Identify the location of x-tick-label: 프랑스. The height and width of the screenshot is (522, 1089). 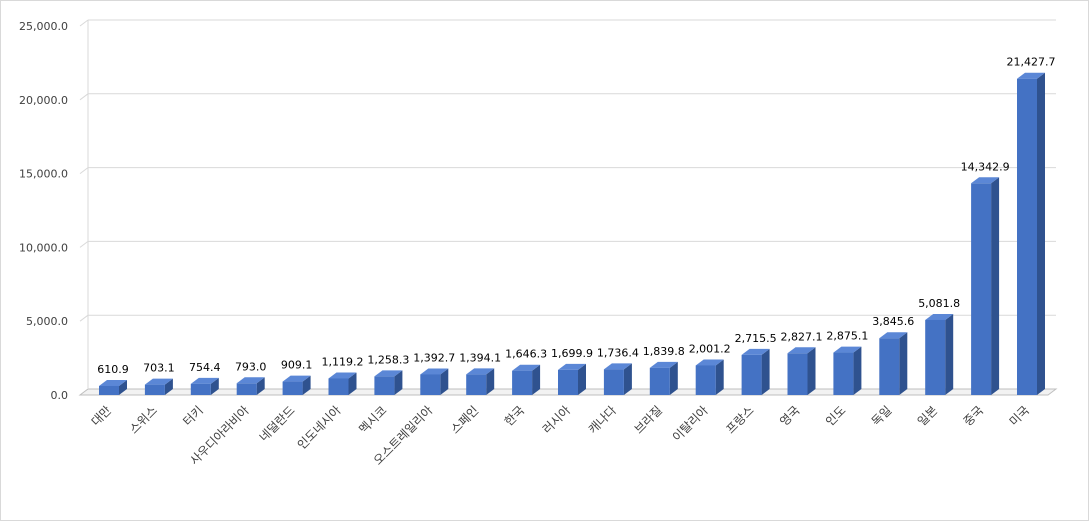
(739, 419).